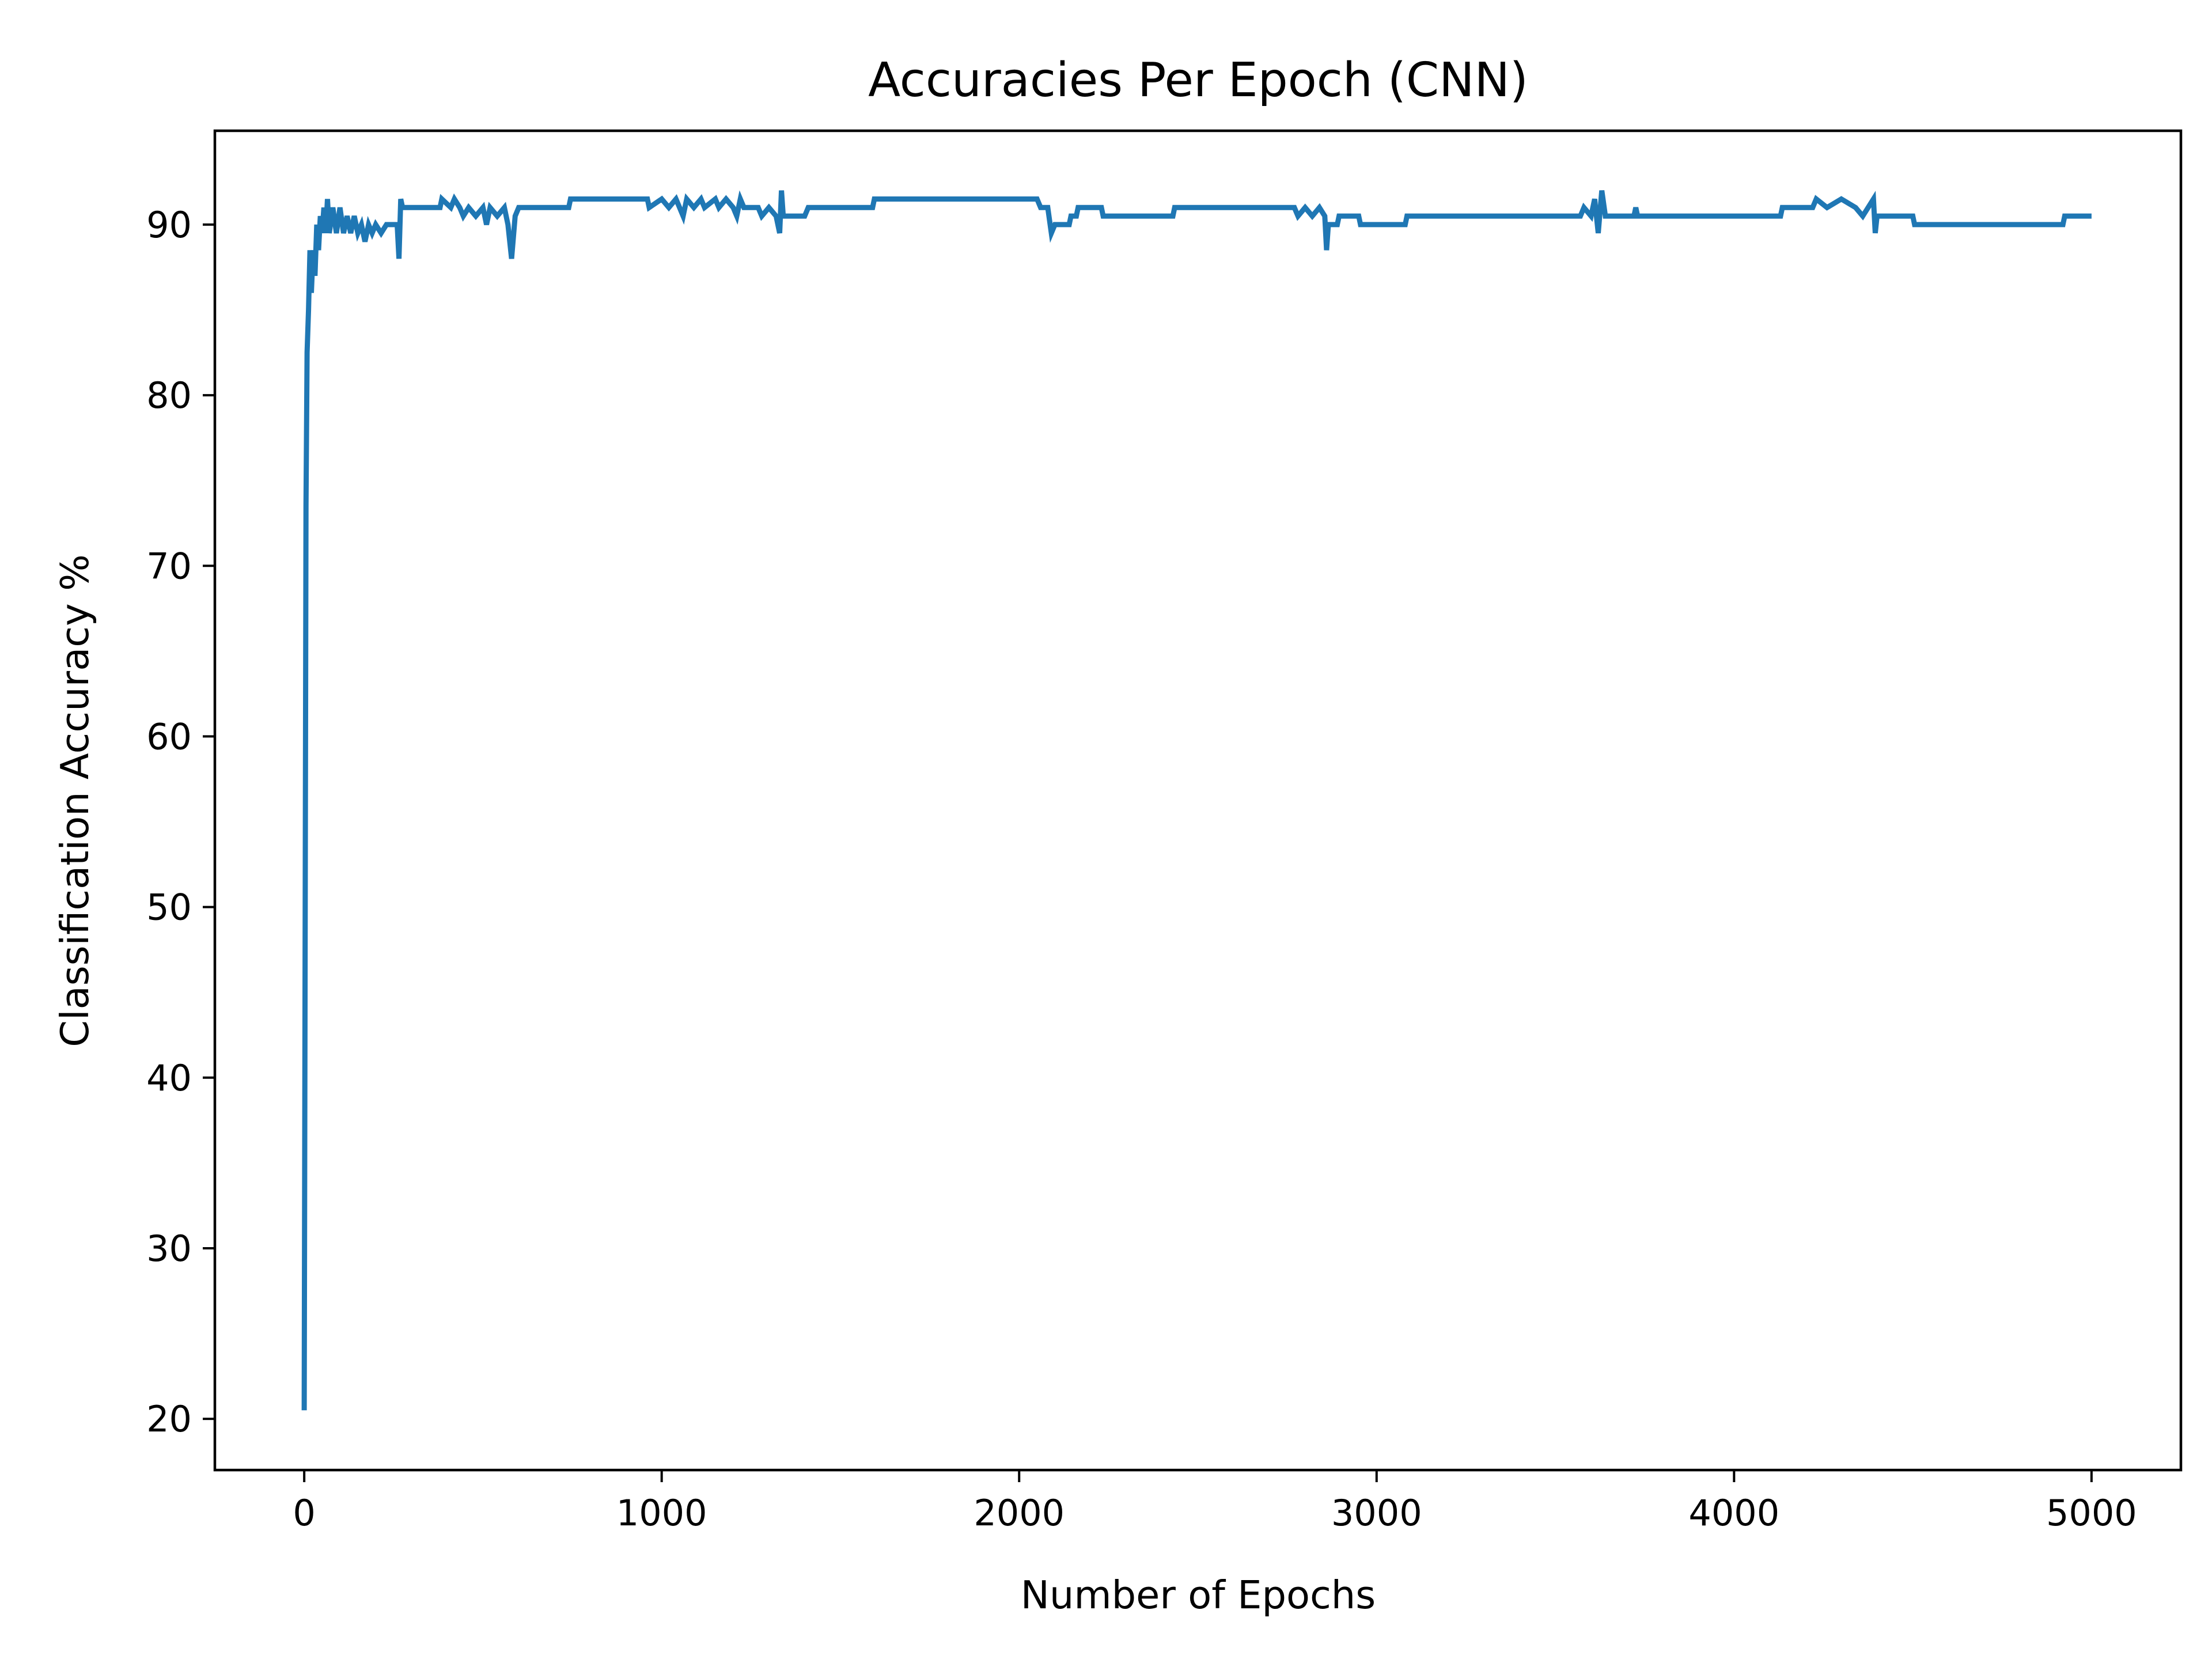 Image resolution: width=2212 pixels, height=1659 pixels. What do you see at coordinates (1198, 1595) in the screenshot?
I see `x-axis-label: Number of Epochs` at bounding box center [1198, 1595].